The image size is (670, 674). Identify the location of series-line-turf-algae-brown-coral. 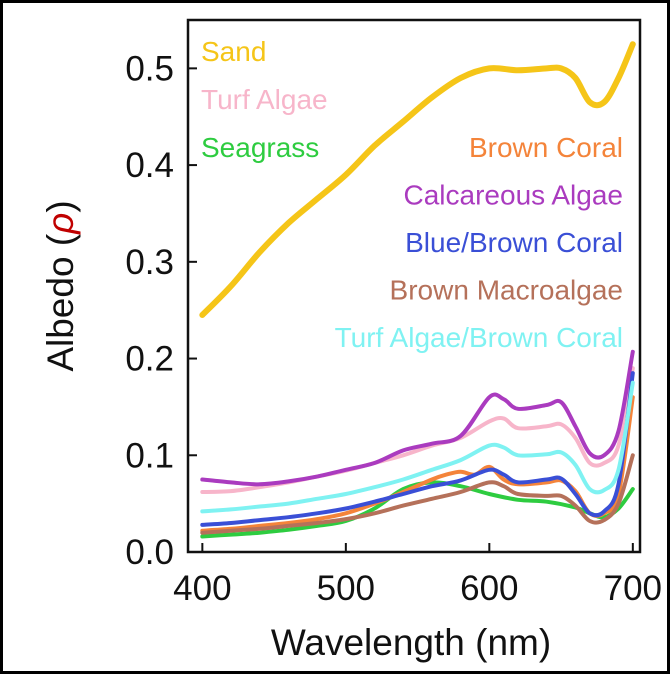
(417, 447).